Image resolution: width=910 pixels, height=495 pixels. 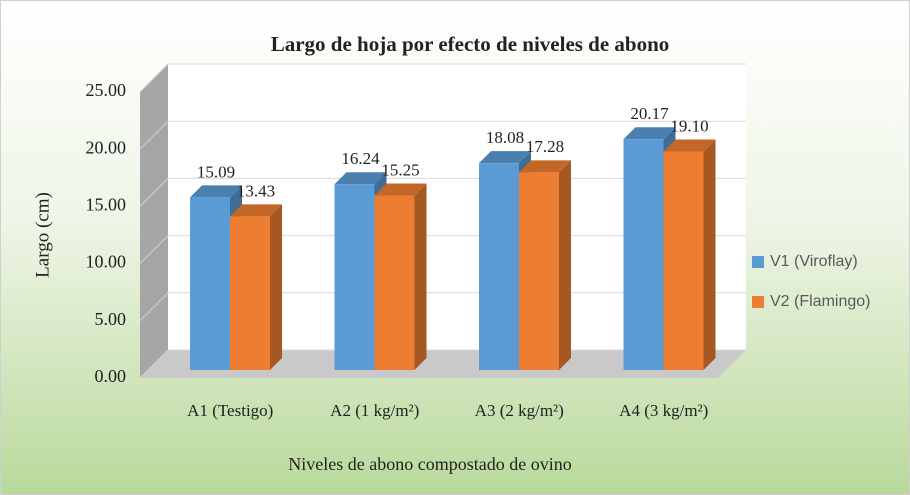 I want to click on side-wall, so click(x=154, y=221).